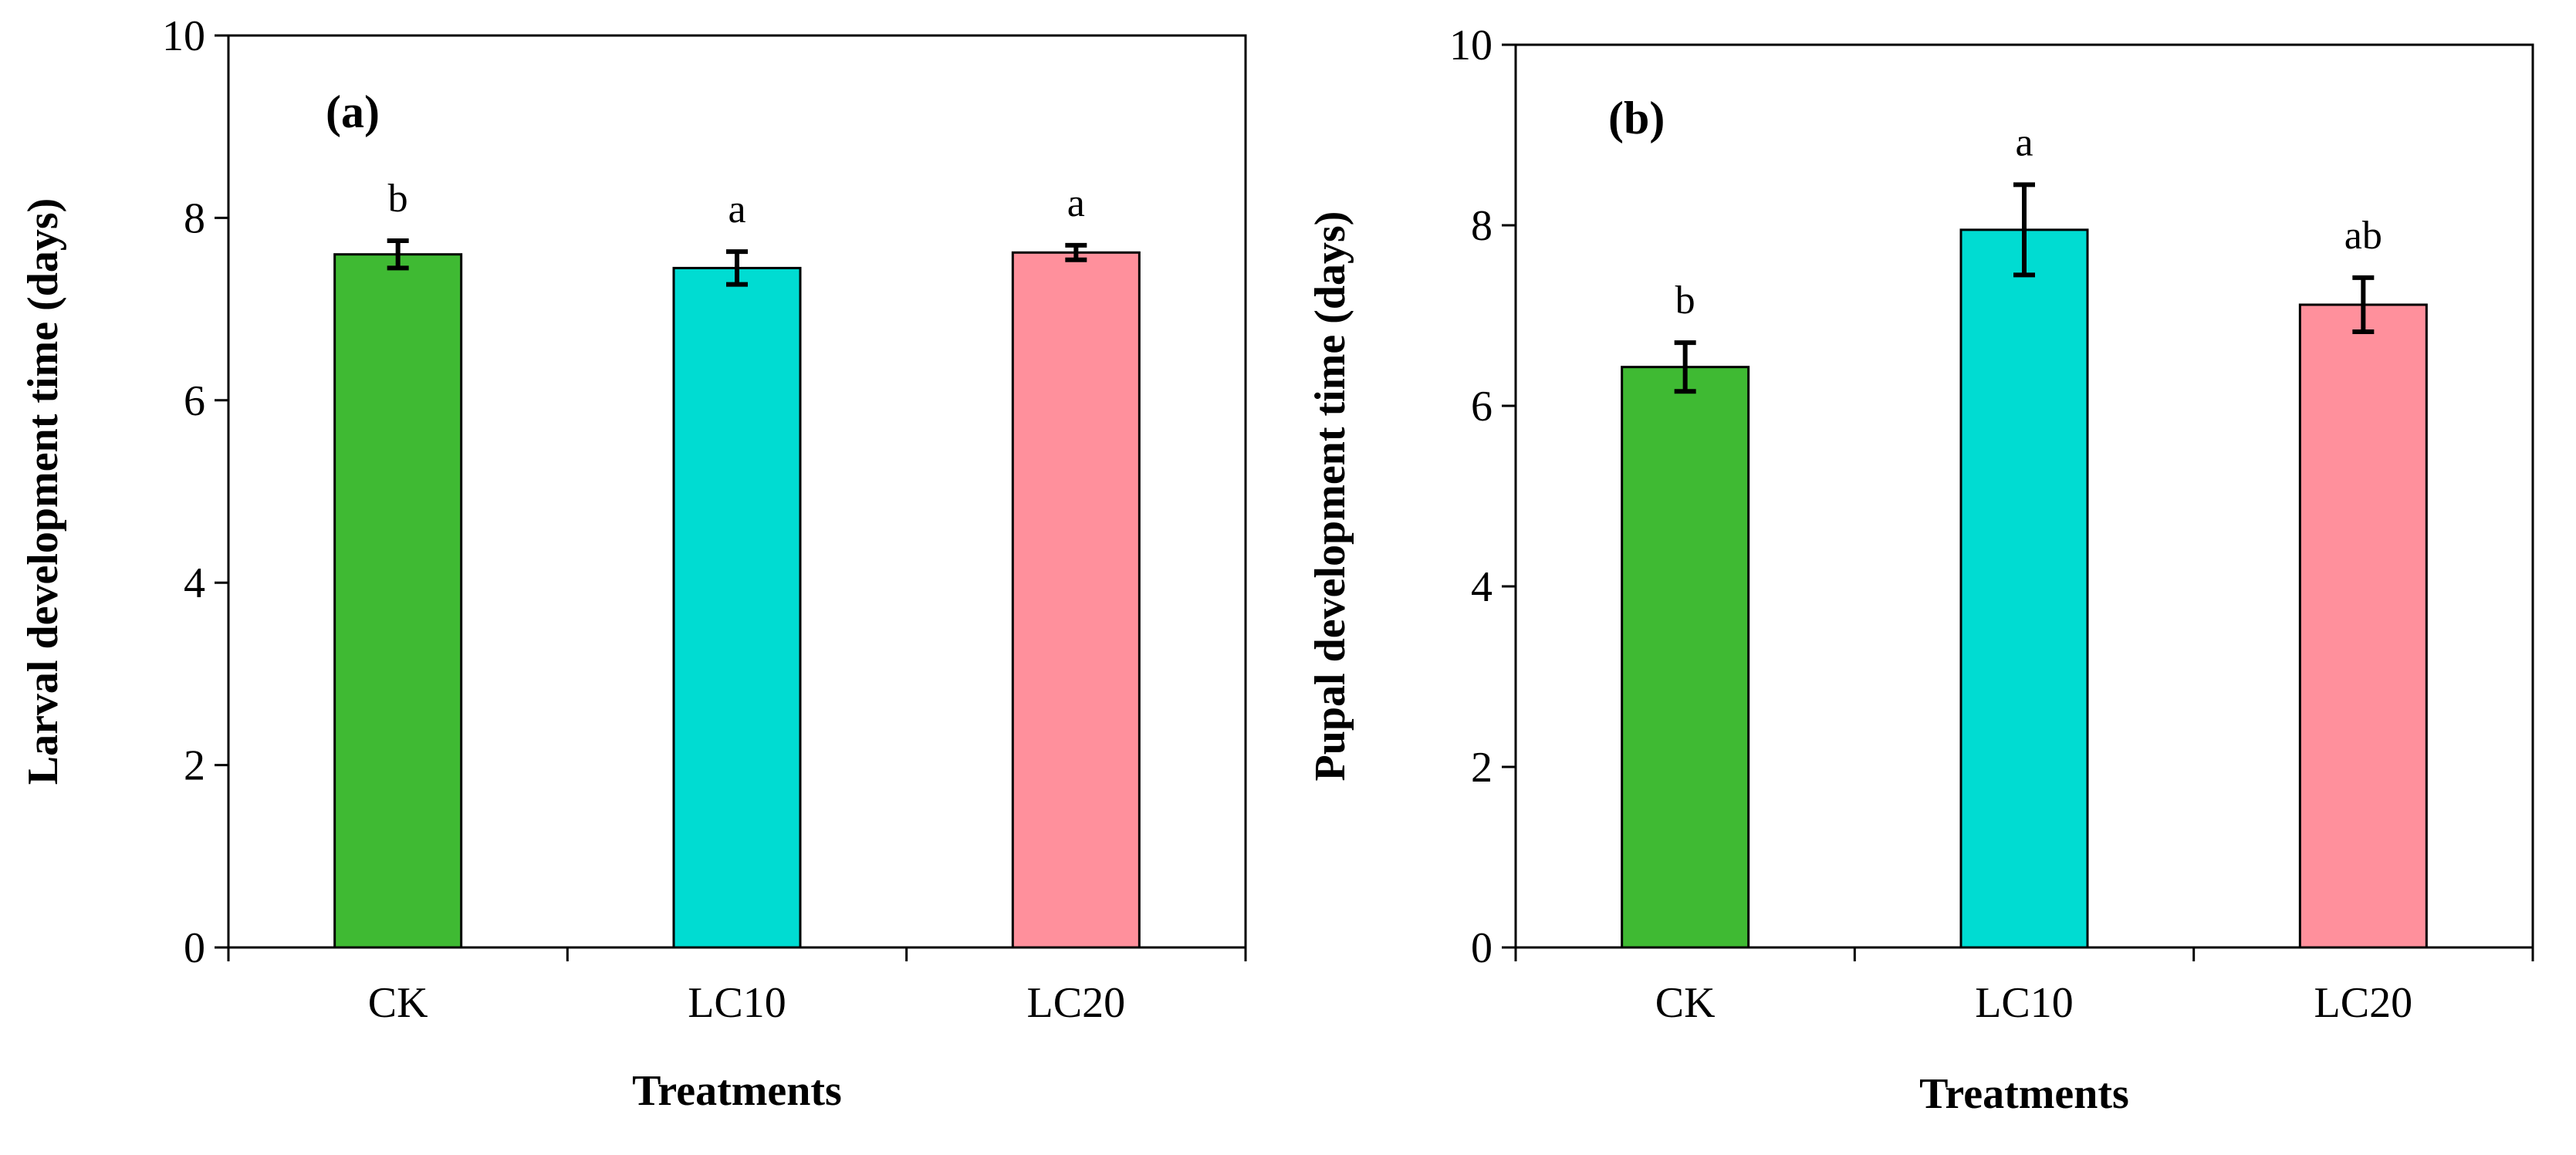 The height and width of the screenshot is (1155, 2576). Describe the element at coordinates (353, 111) in the screenshot. I see `panel-label: (a)` at that location.